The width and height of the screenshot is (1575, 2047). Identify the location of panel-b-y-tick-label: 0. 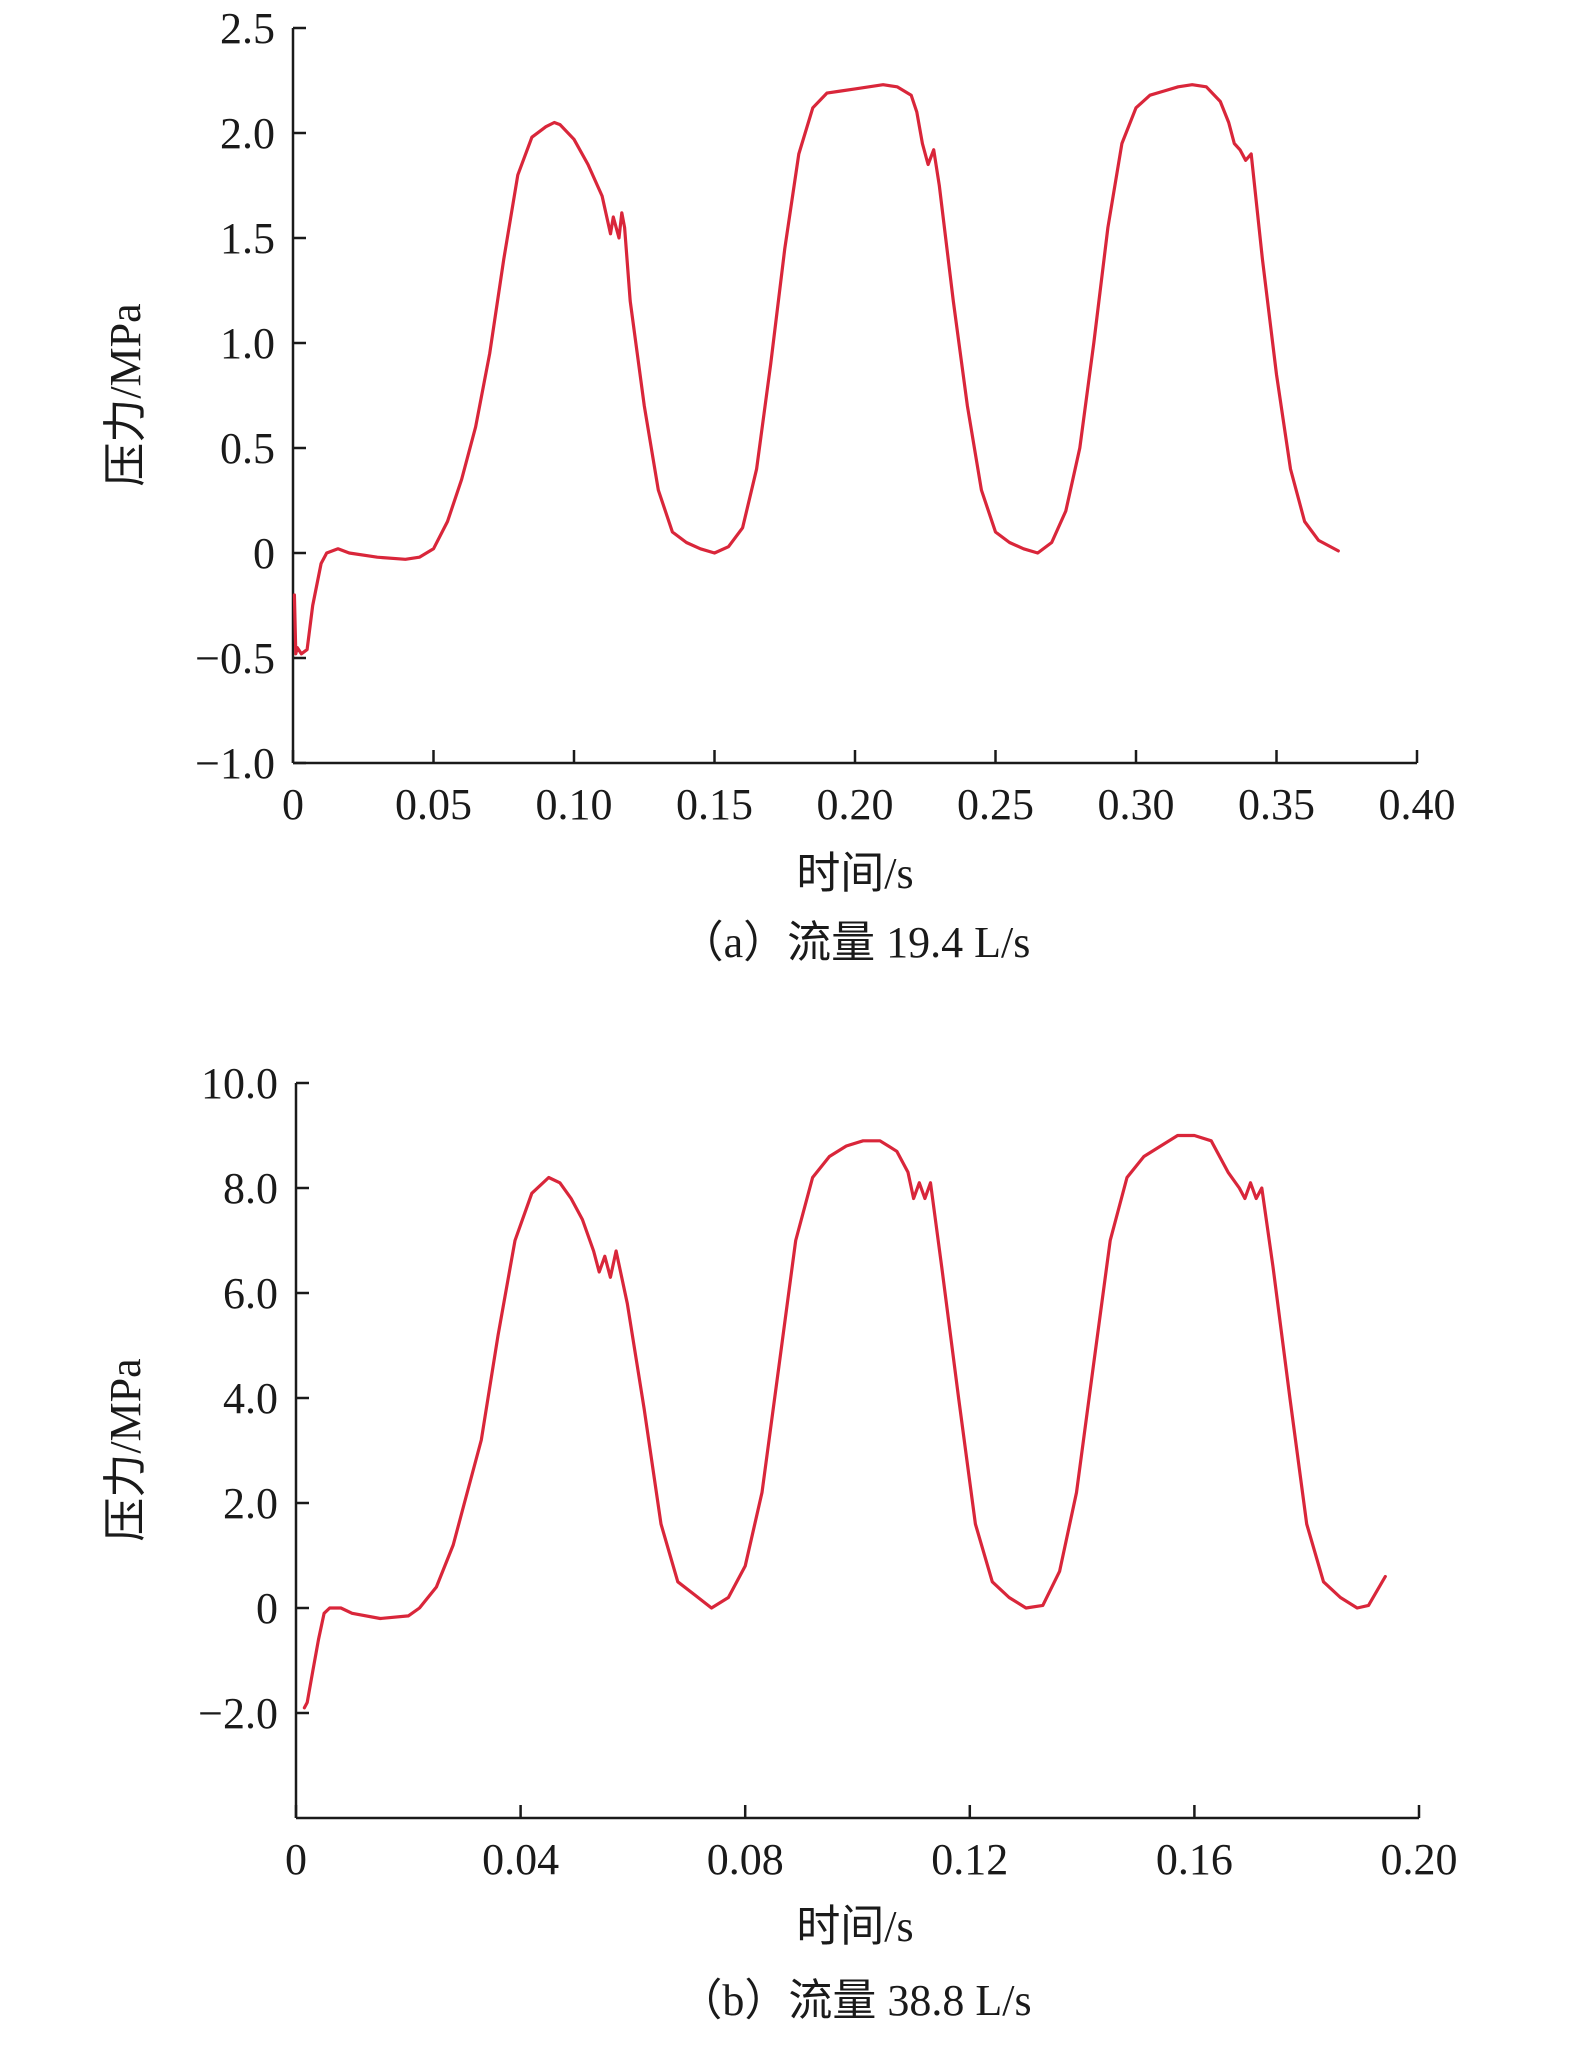
(267, 1608).